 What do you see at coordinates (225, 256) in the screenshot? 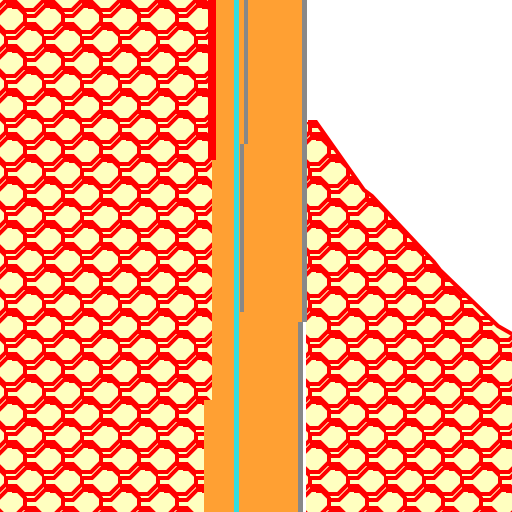
I see `main-road-west-lane` at bounding box center [225, 256].